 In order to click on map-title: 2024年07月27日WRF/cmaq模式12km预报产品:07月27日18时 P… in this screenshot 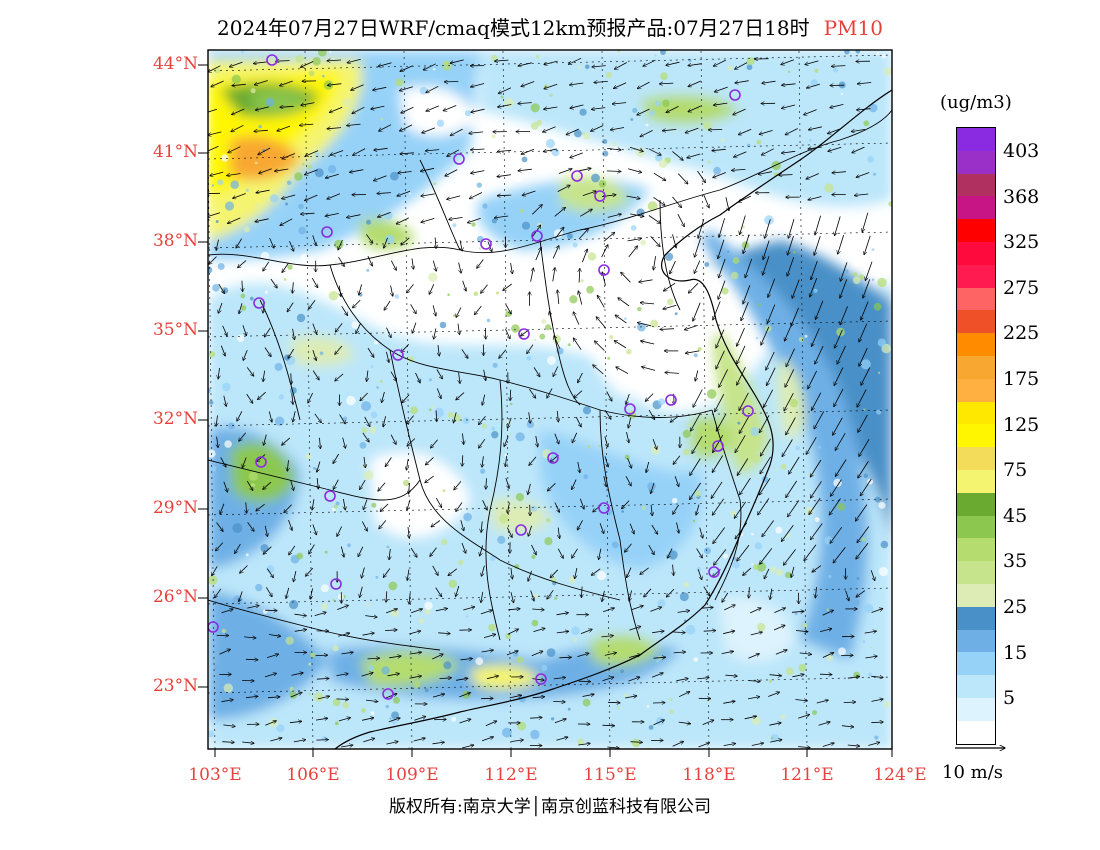, I will do `click(550, 26)`.